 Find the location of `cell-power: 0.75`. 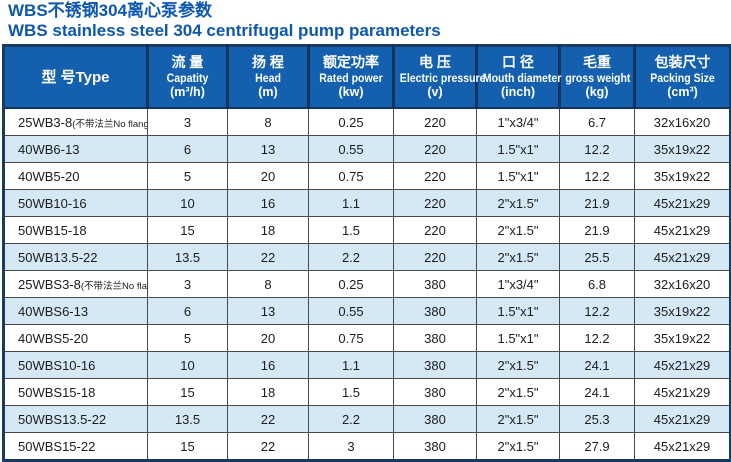

cell-power: 0.75 is located at coordinates (351, 338).